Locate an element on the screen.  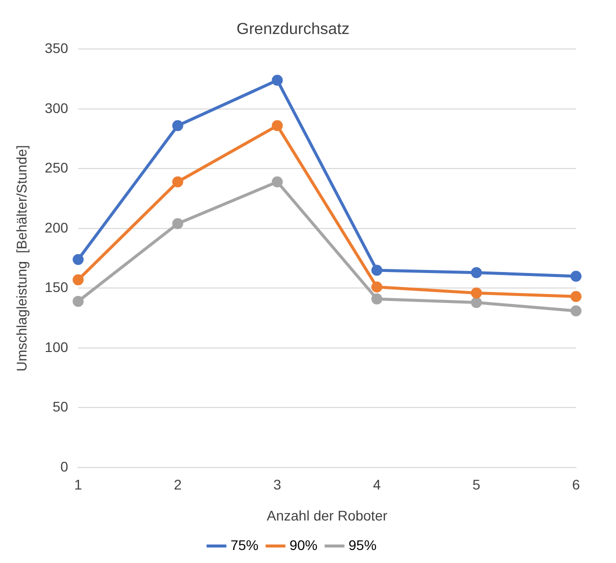
x-tick-label: 4 is located at coordinates (376, 484).